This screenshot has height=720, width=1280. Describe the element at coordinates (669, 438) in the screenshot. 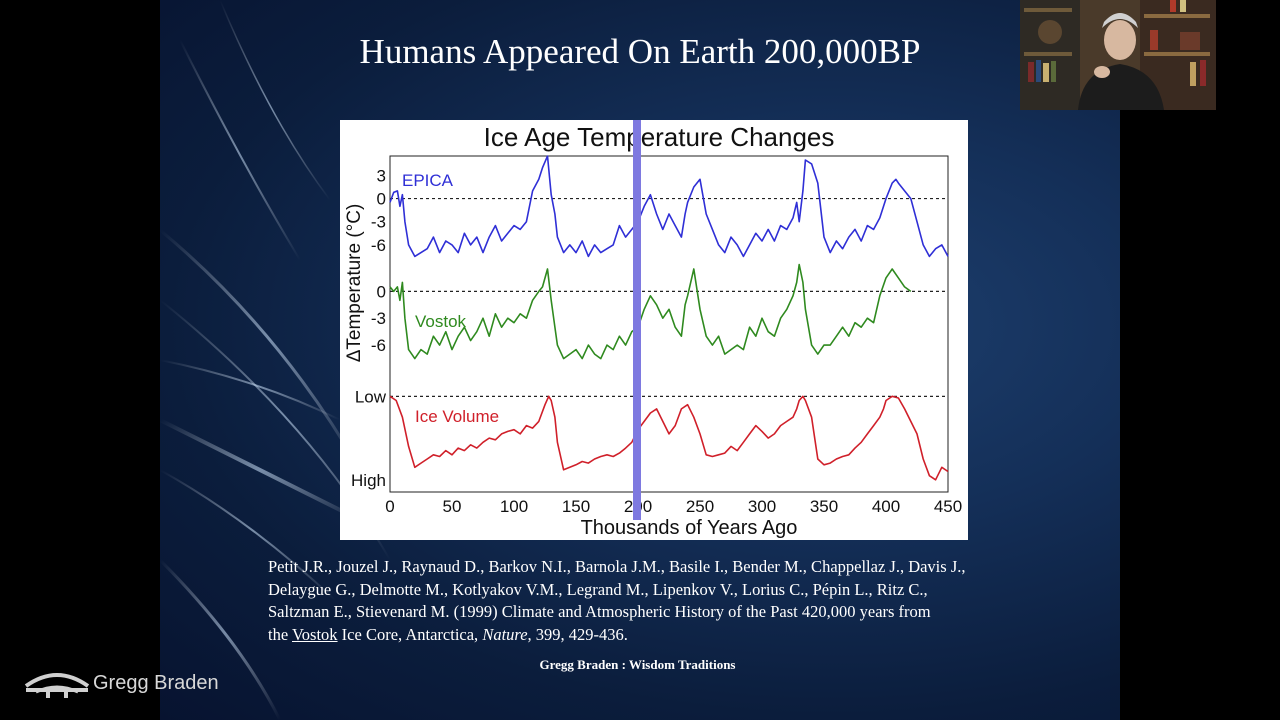

I see `series-line-ice-volume` at that location.